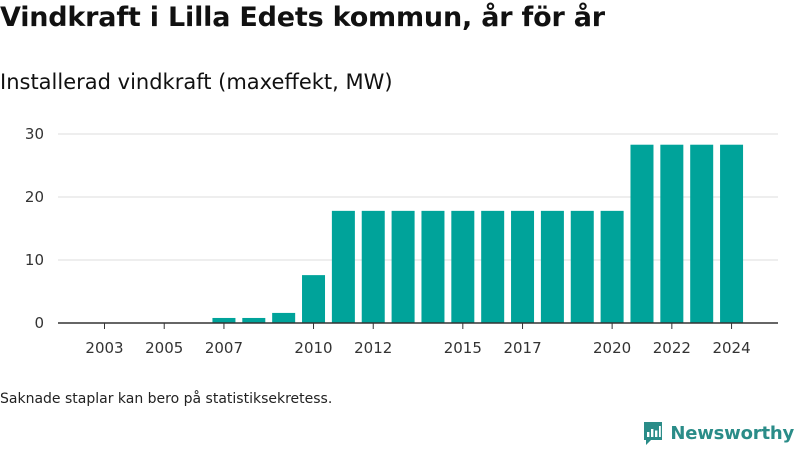 This screenshot has width=800, height=450. Describe the element at coordinates (522, 348) in the screenshot. I see `x-tick-label: 2017` at that location.